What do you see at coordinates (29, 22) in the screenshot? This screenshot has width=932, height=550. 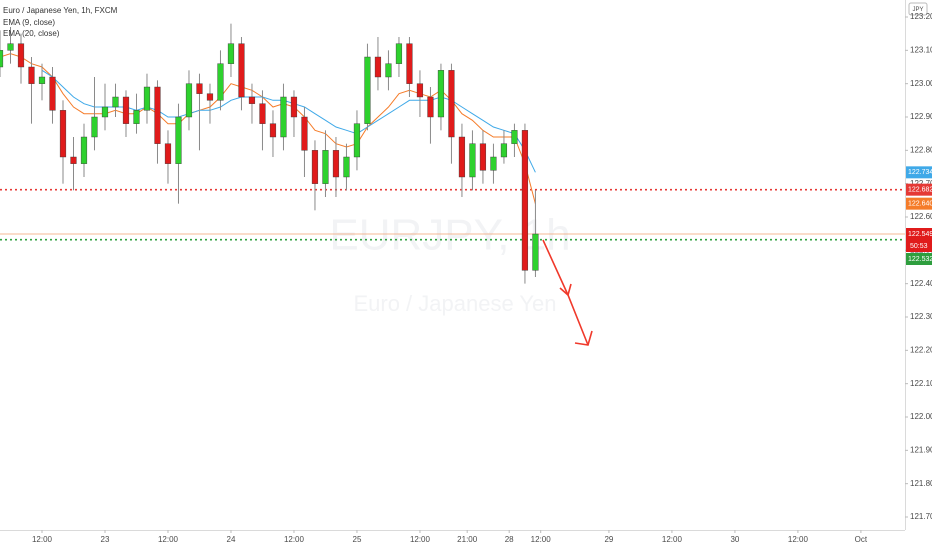 I see `legend-entry: EMA (9, close)` at bounding box center [29, 22].